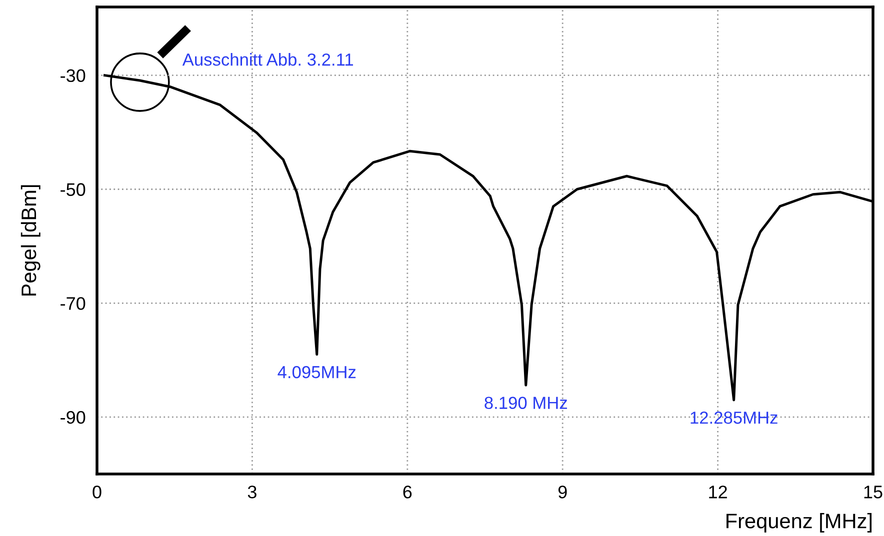  What do you see at coordinates (73, 303) in the screenshot?
I see `y-tick-label: -70` at bounding box center [73, 303].